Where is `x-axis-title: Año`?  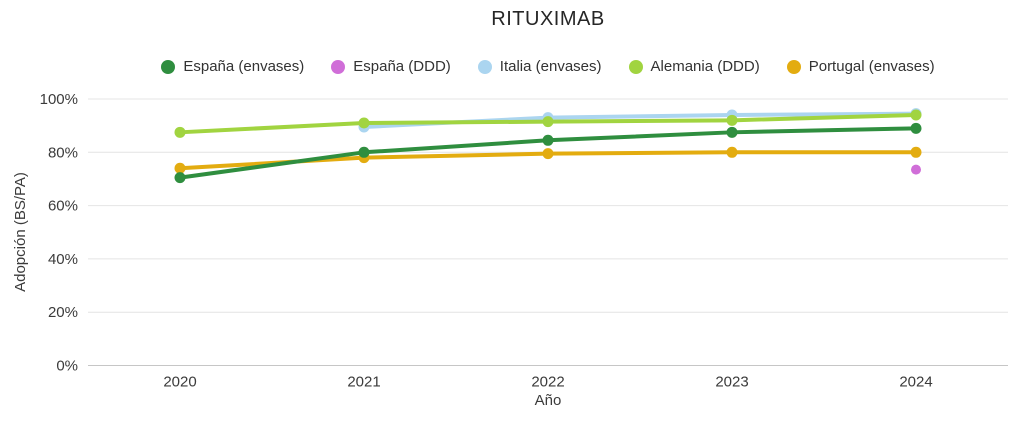 x-axis-title: Año is located at coordinates (548, 400).